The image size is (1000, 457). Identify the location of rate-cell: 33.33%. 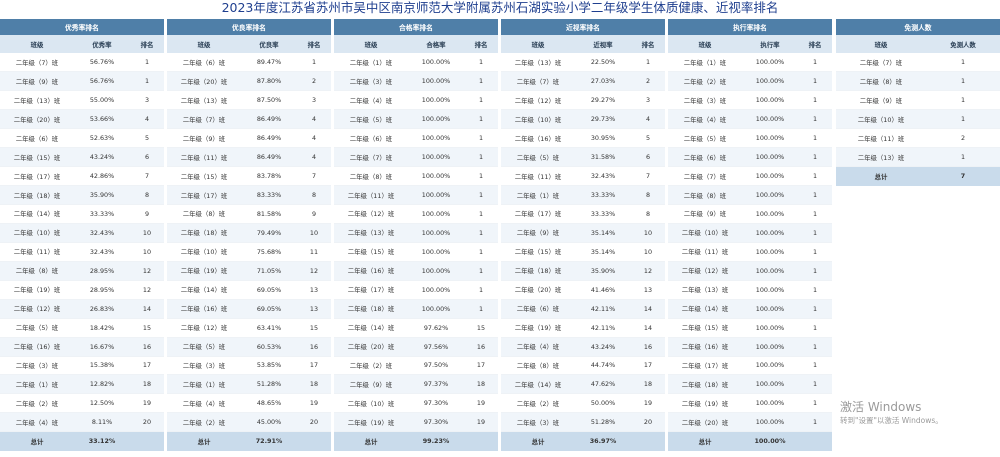
(102, 214).